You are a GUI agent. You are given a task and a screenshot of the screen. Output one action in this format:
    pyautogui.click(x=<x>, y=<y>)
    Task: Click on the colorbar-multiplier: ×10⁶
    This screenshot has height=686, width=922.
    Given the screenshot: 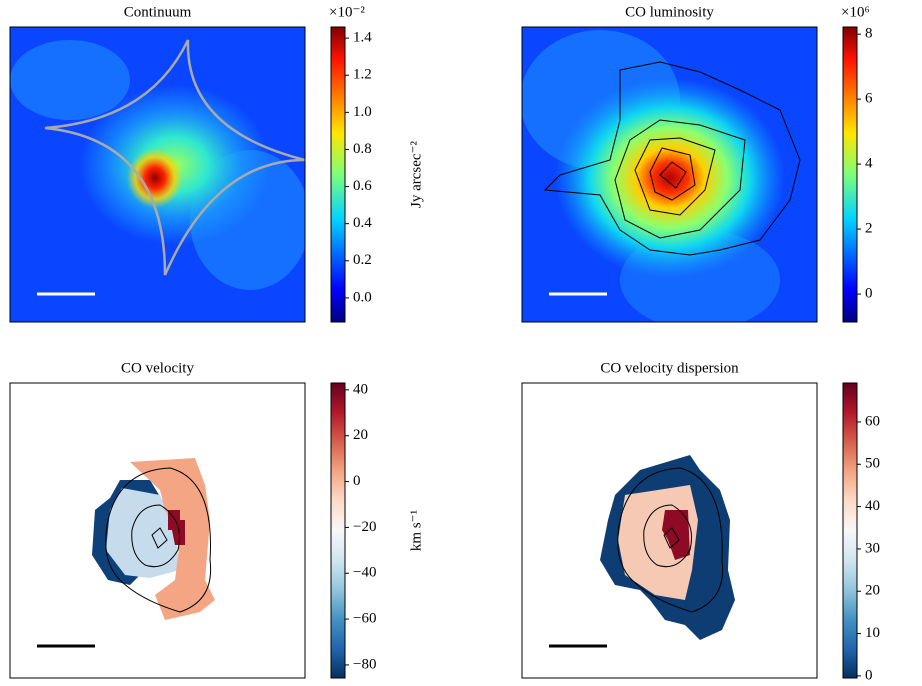 What is the action you would take?
    pyautogui.click(x=855, y=12)
    